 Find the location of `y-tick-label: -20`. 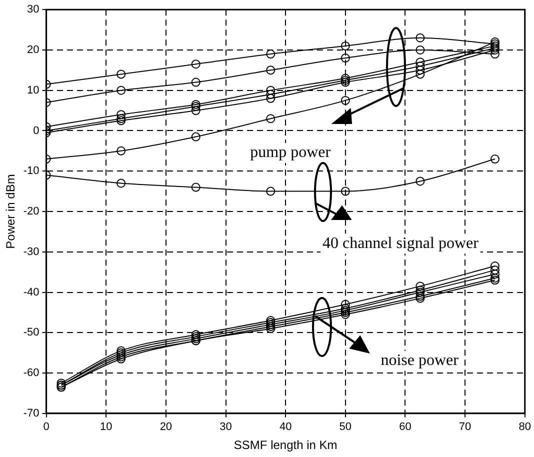

y-tick-label: -20 is located at coordinates (31, 212).